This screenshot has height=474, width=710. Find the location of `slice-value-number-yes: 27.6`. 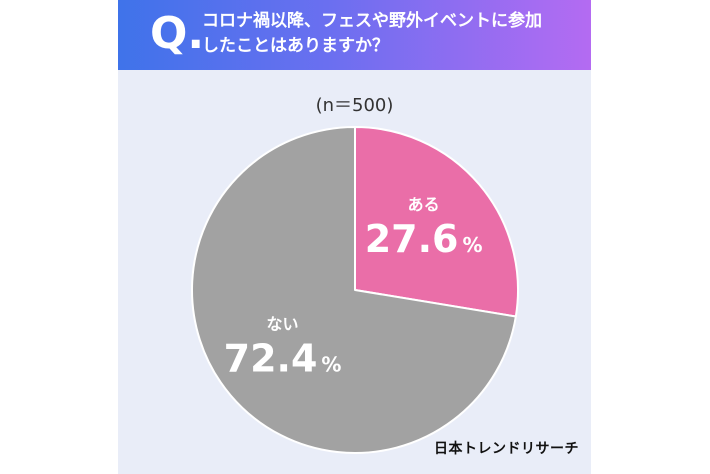

slice-value-number-yes: 27.6 is located at coordinates (412, 239).